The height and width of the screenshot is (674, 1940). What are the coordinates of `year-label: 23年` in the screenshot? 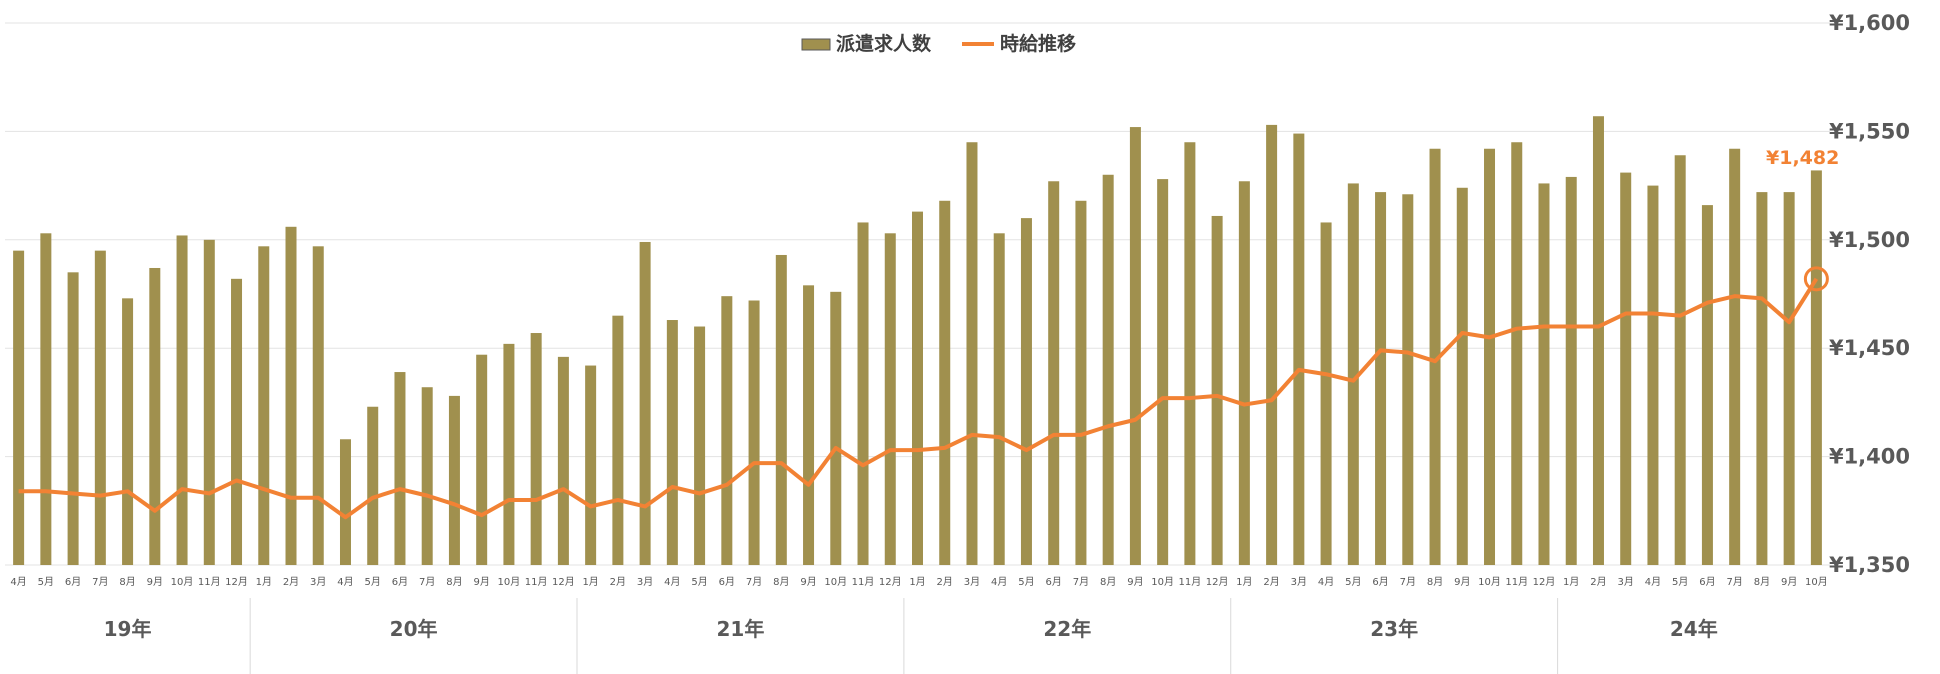 It's located at (1394, 629).